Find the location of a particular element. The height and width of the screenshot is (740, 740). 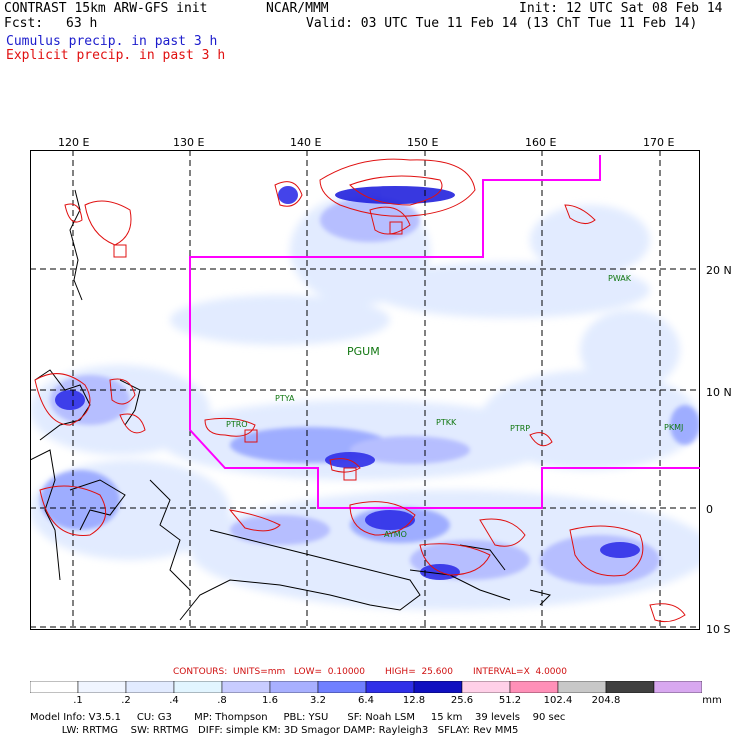

station-ptrp: PTRP is located at coordinates (520, 428).